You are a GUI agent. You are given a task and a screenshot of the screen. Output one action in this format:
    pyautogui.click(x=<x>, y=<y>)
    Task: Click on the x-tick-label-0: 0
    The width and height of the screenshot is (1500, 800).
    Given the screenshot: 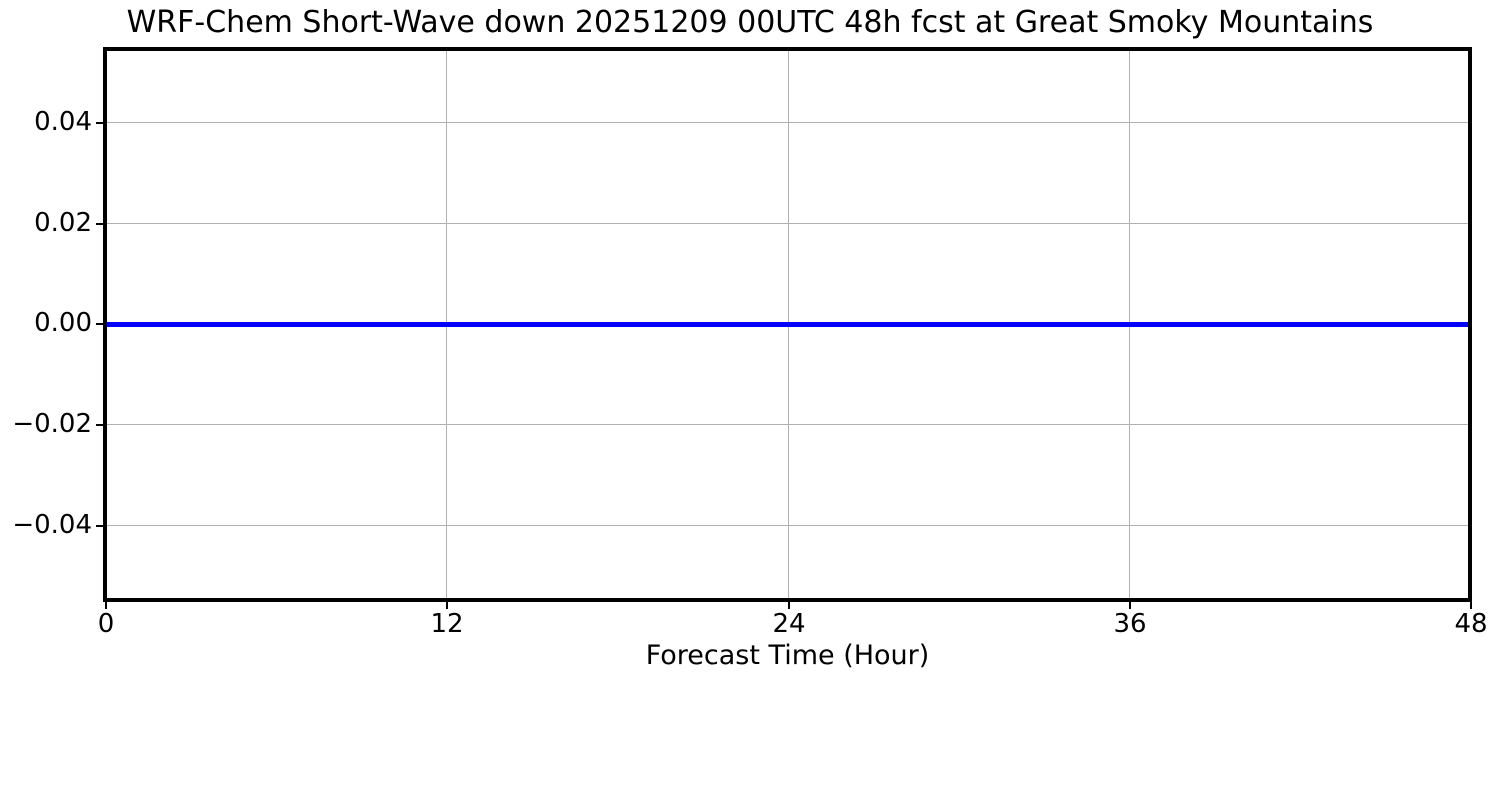 What is the action you would take?
    pyautogui.click(x=106, y=624)
    